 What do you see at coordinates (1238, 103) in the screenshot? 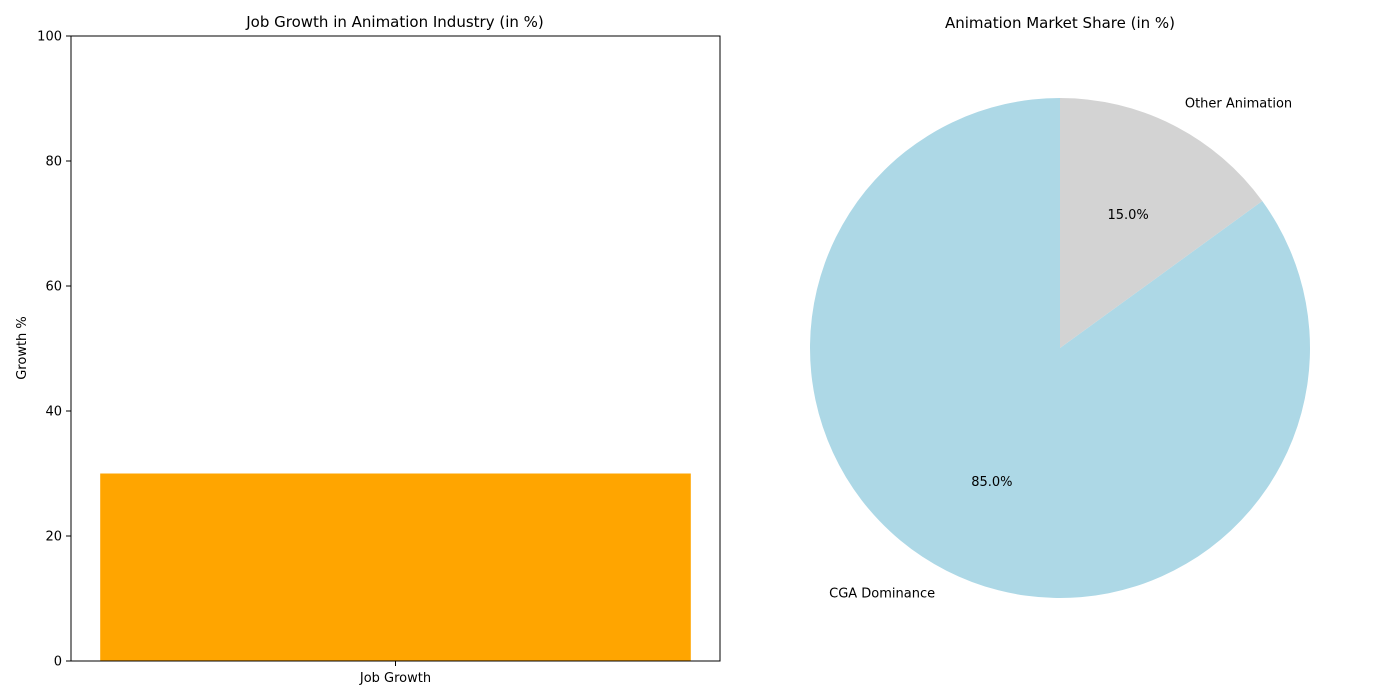
I see `pie-label-other-animation: Other Animation` at bounding box center [1238, 103].